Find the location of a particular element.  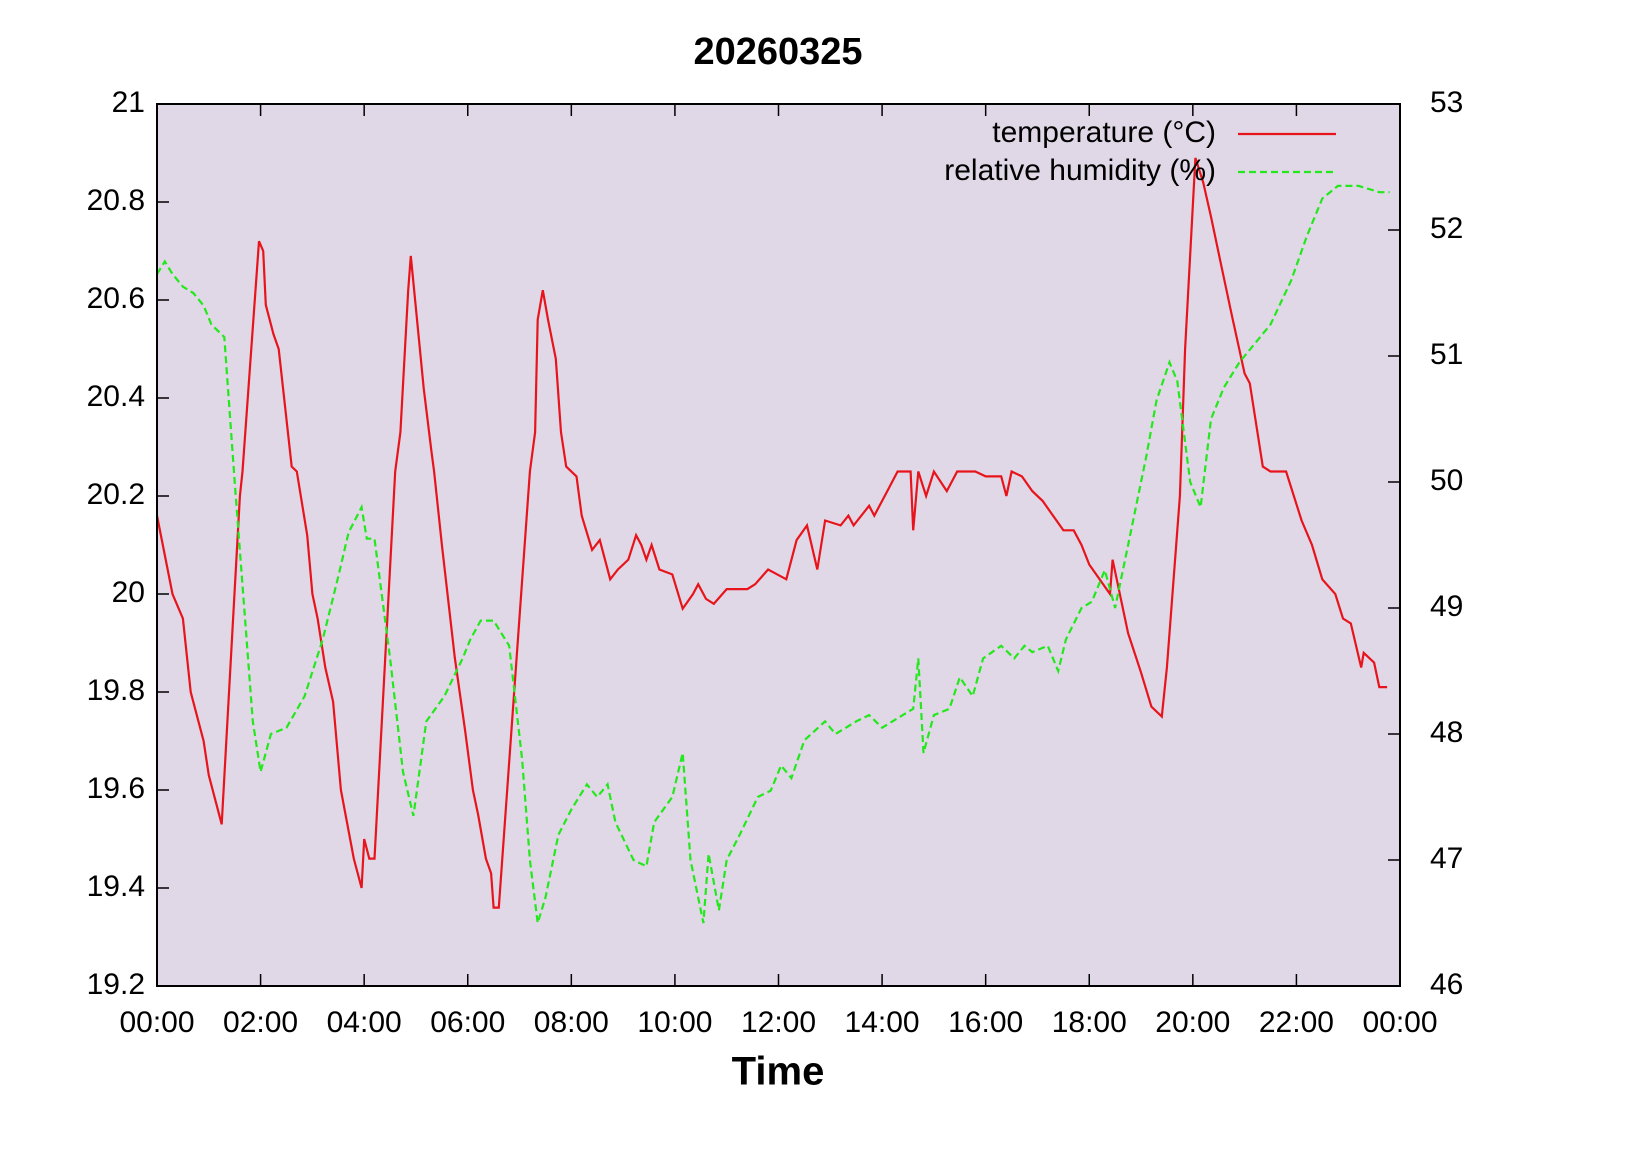

x-tick-label: 04:00 is located at coordinates (364, 1022).